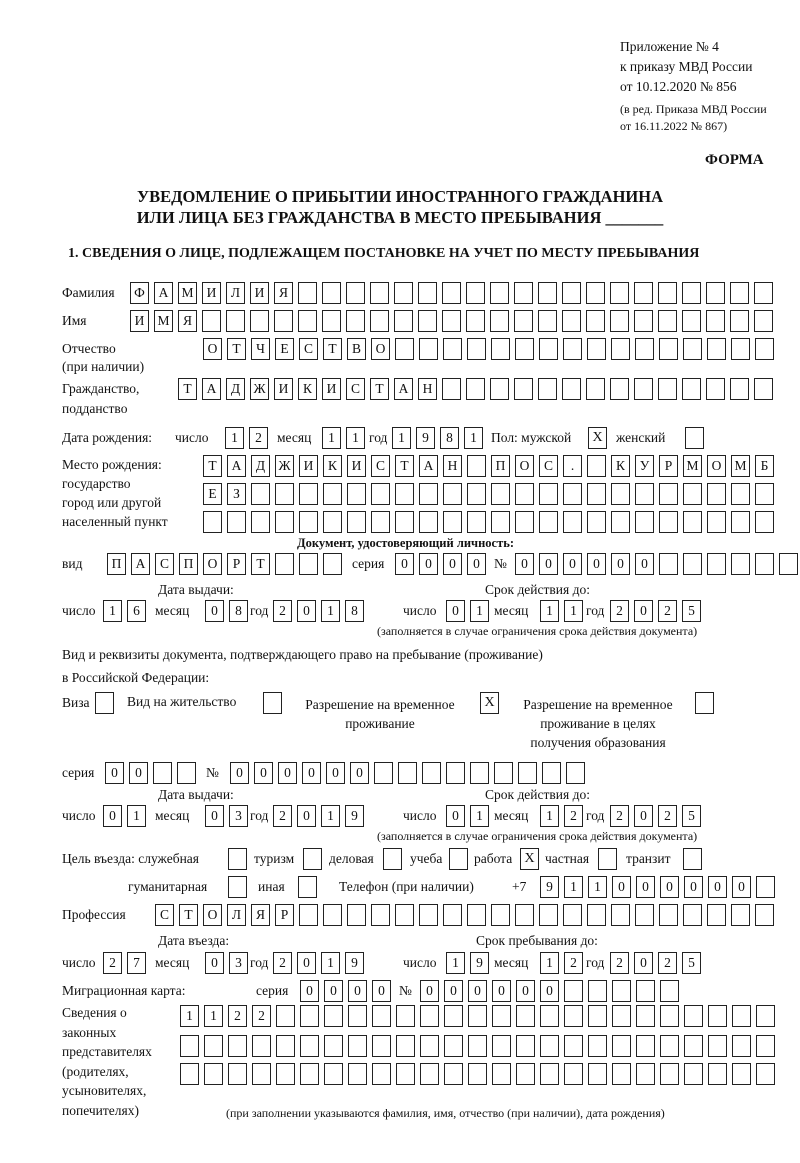 Image resolution: width=800 pixels, height=1163 pixels. What do you see at coordinates (104, 703) in the screenshot?
I see `visa-checkbox` at bounding box center [104, 703].